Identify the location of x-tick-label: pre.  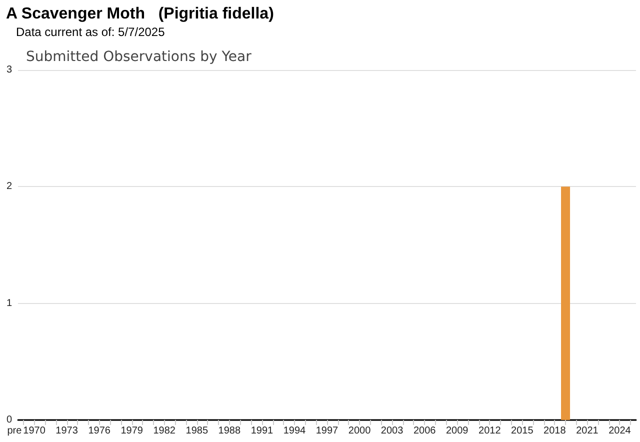
(14, 431).